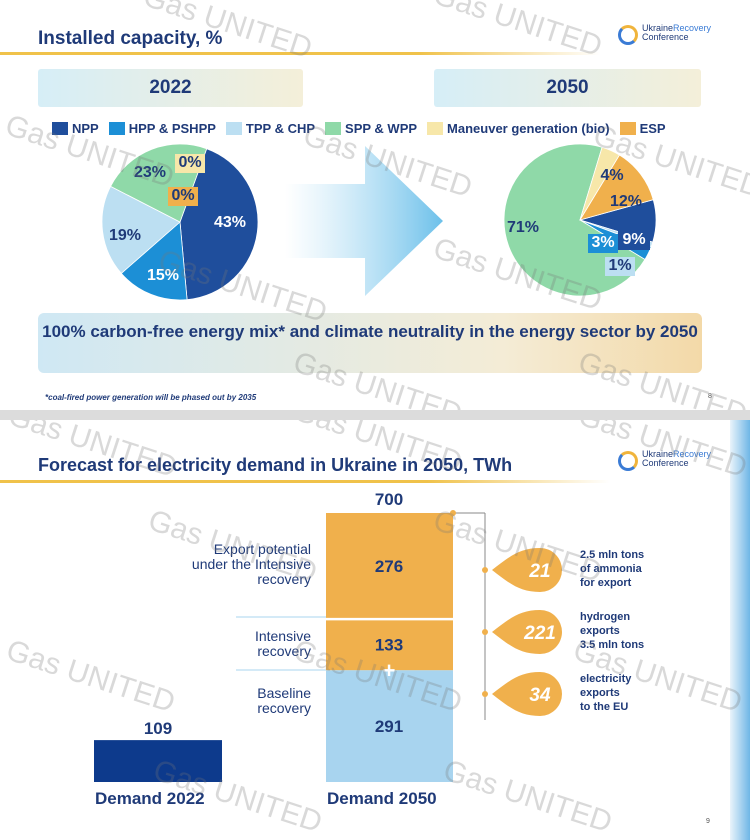 Image resolution: width=750 pixels, height=840 pixels. Describe the element at coordinates (567, 88) in the screenshot. I see `year-2050-box: 2050` at that location.